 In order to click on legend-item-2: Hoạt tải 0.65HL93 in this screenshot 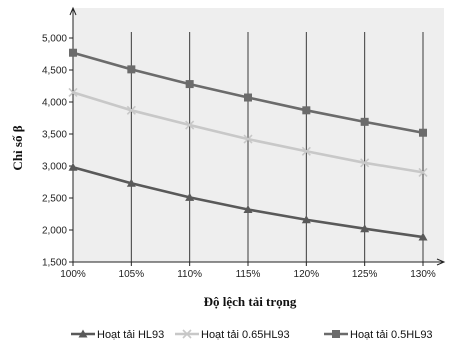, I will do `click(232, 335)`.